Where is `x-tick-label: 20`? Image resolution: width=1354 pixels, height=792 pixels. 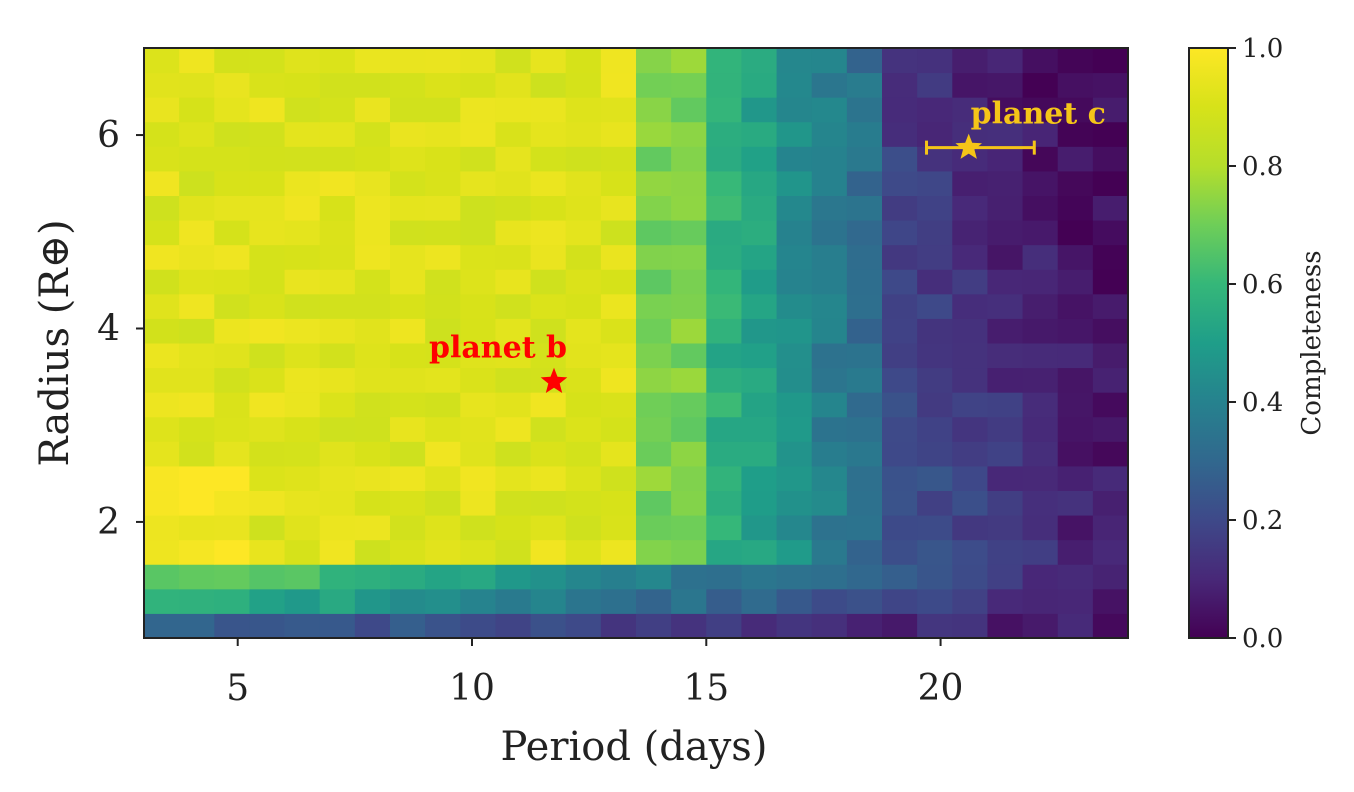 x-tick-label: 20 is located at coordinates (941, 688).